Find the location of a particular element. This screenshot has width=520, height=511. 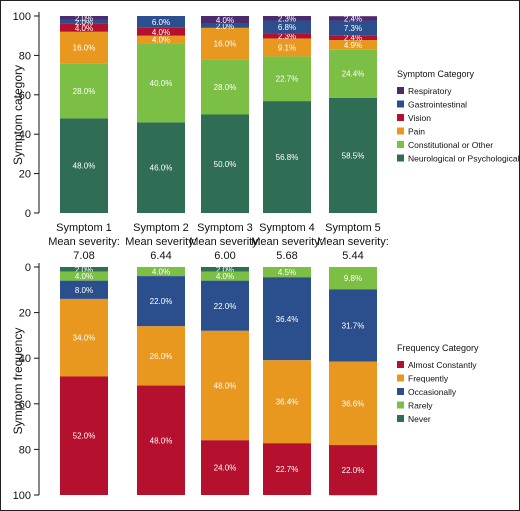

mean-severity-value: 5.68 is located at coordinates (286, 256).